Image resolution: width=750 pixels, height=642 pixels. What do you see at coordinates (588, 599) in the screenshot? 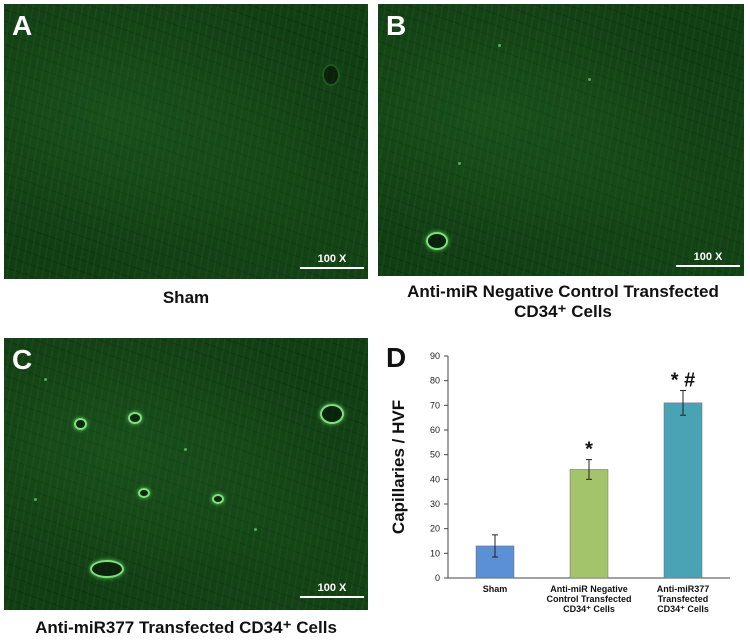
I see `x-tick-label: Control Transfected` at bounding box center [588, 599].